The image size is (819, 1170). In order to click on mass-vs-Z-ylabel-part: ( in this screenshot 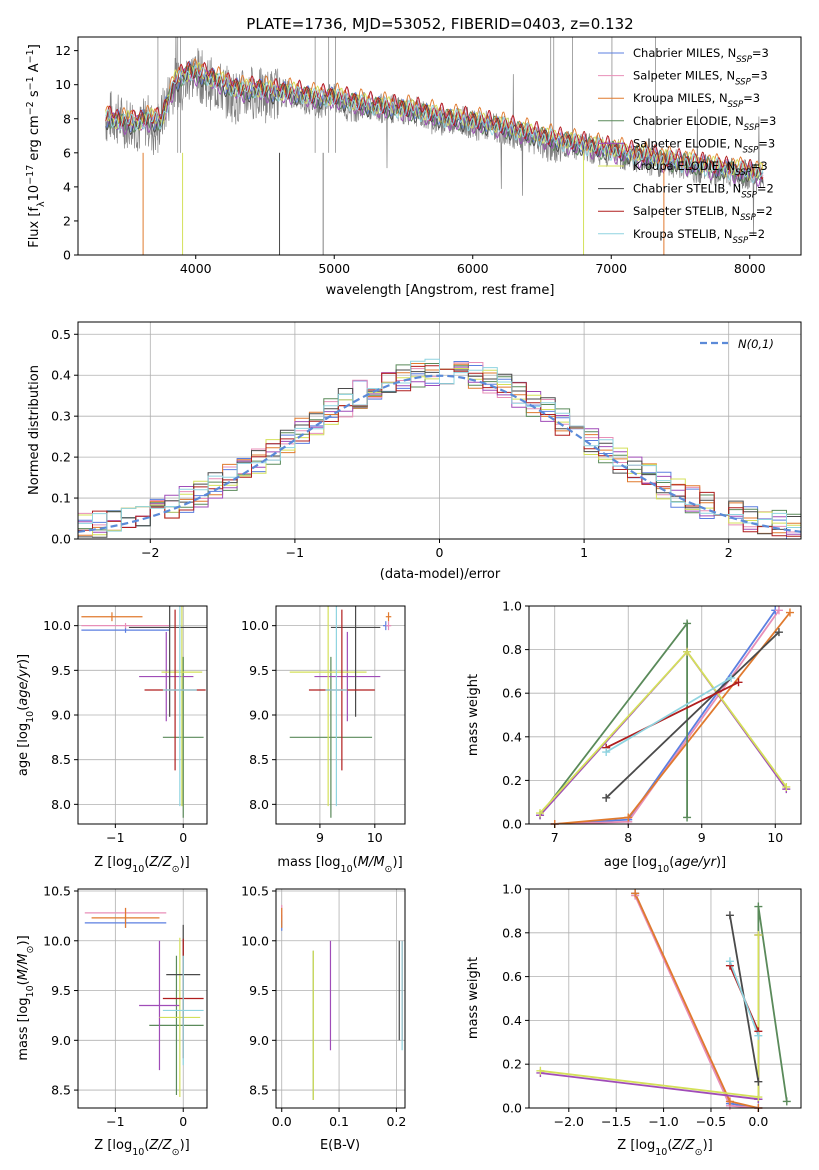, I will do `click(23, 982)`.